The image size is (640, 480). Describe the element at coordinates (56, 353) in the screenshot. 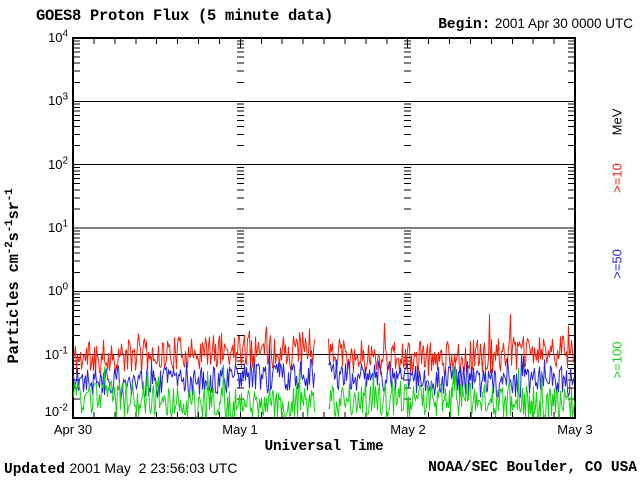

I see `y-tick-1e-1: 10⁻¹` at that location.